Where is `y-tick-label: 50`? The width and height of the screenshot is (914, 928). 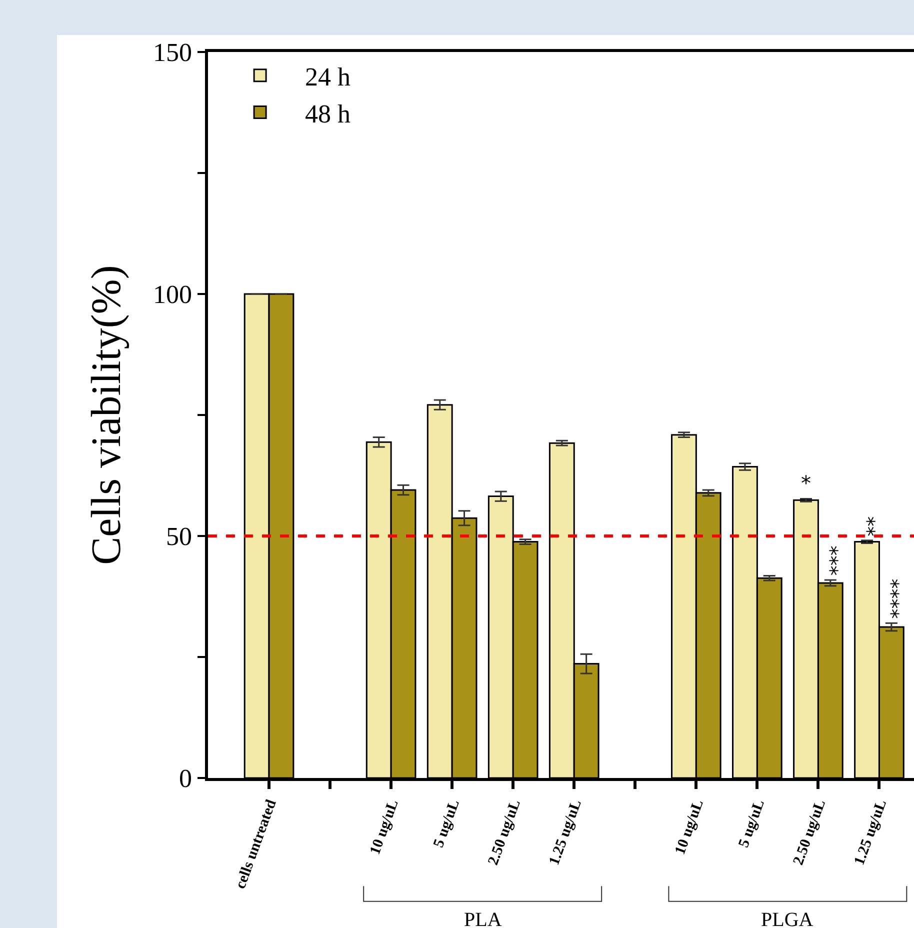 y-tick-label: 50 is located at coordinates (179, 537).